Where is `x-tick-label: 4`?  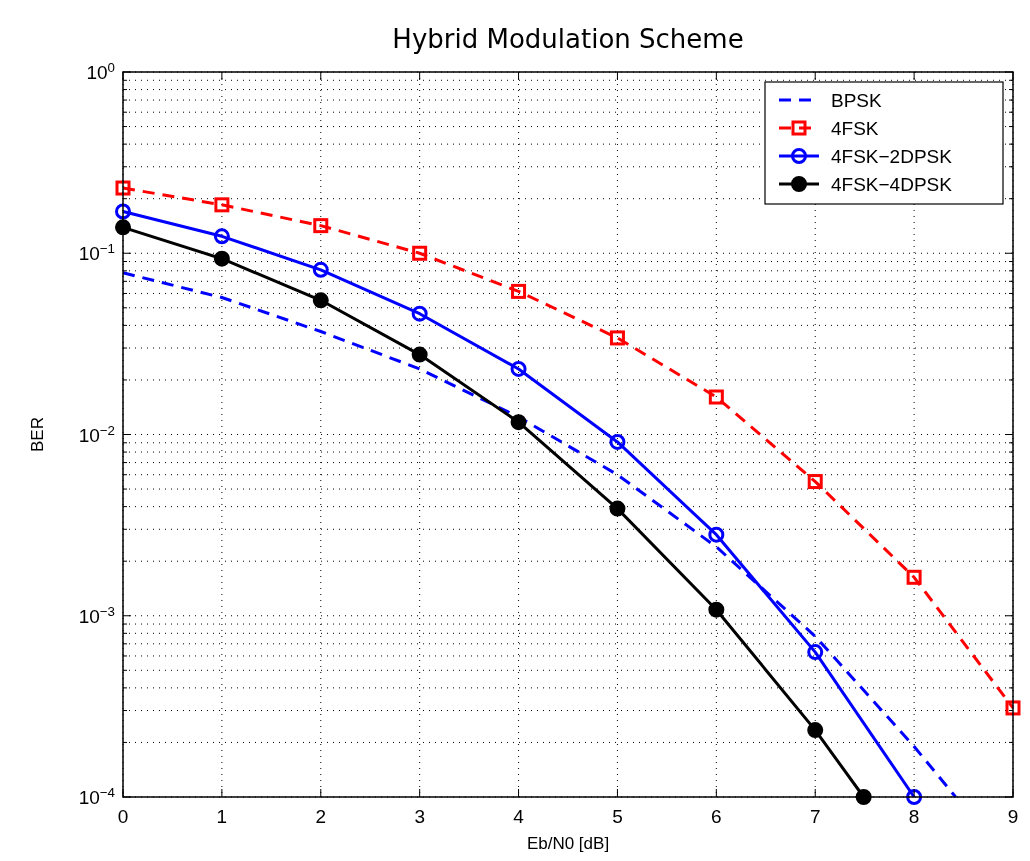 x-tick-label: 4 is located at coordinates (519, 816).